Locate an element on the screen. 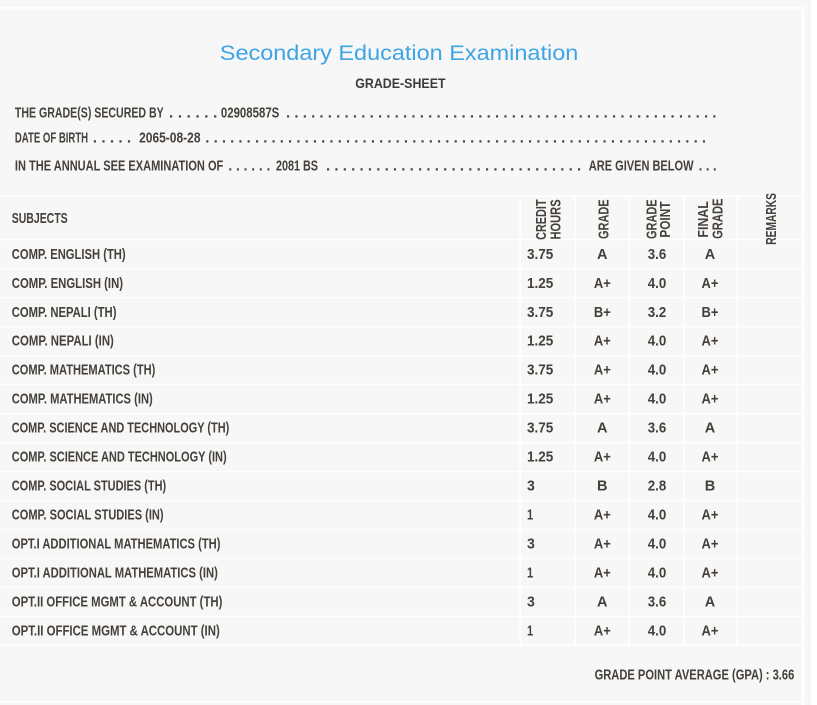 The height and width of the screenshot is (705, 817). svg-text:Secondary Education Examinatio: Secondary Education Examination is located at coordinates (399, 53).